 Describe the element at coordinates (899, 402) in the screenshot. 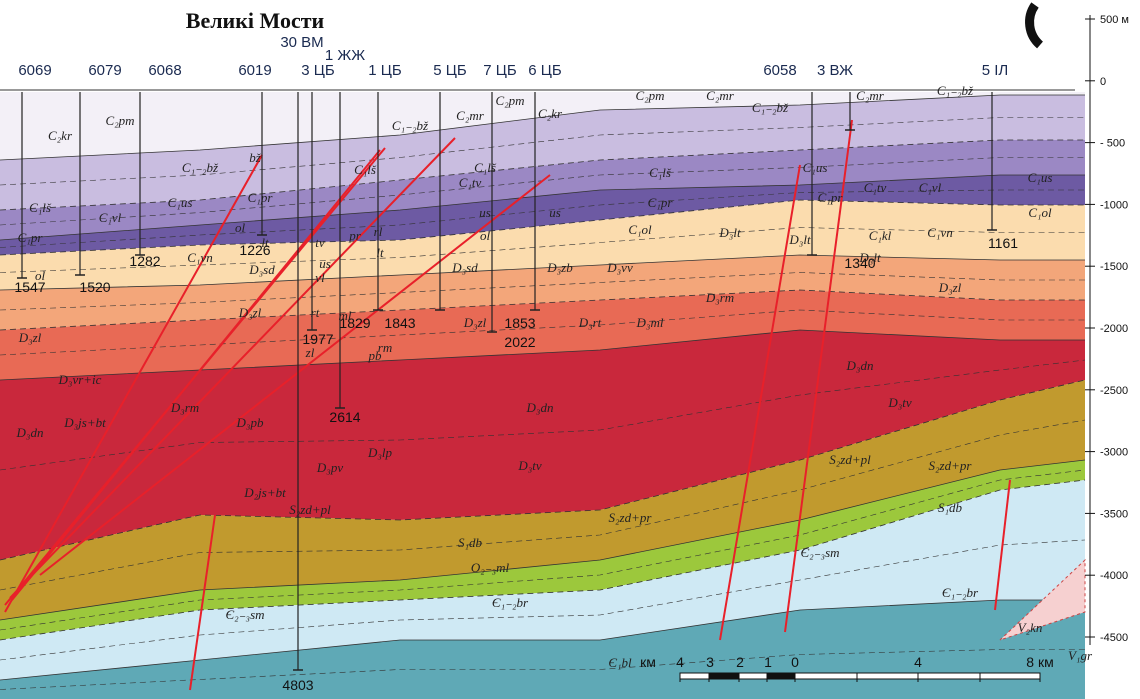

I see `formation-label: D₃tv` at that location.